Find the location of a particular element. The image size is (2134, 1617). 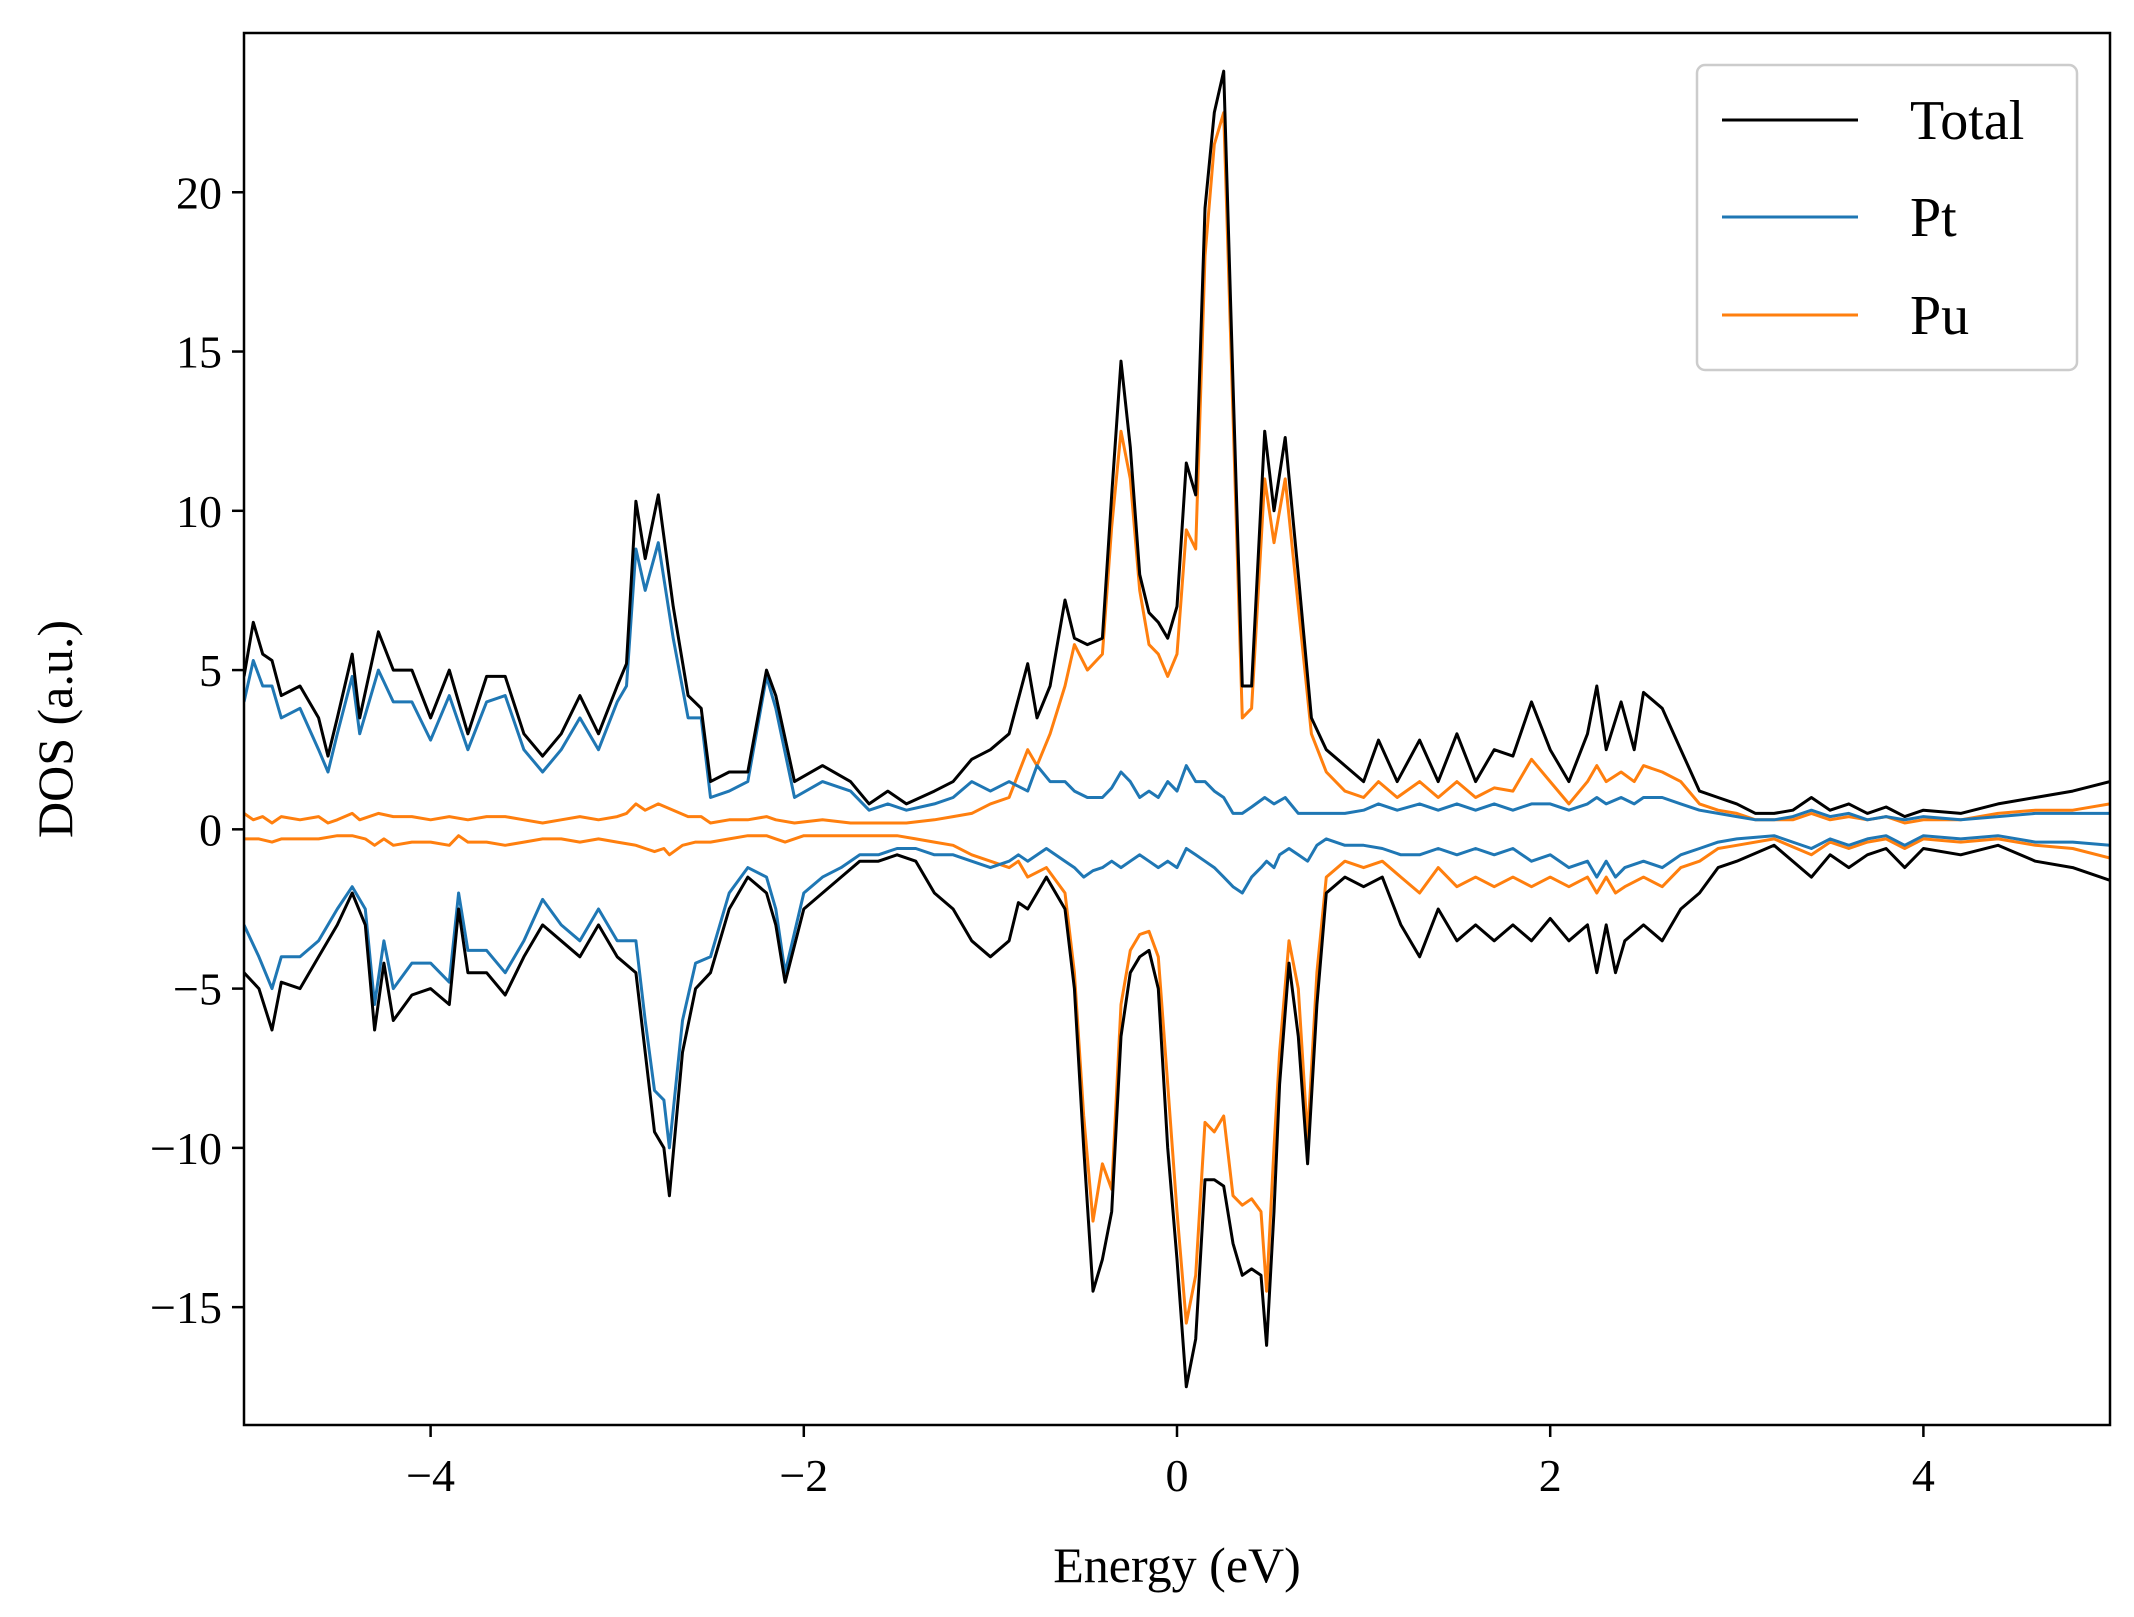

x-tick-label: 2 is located at coordinates (1550, 1475).